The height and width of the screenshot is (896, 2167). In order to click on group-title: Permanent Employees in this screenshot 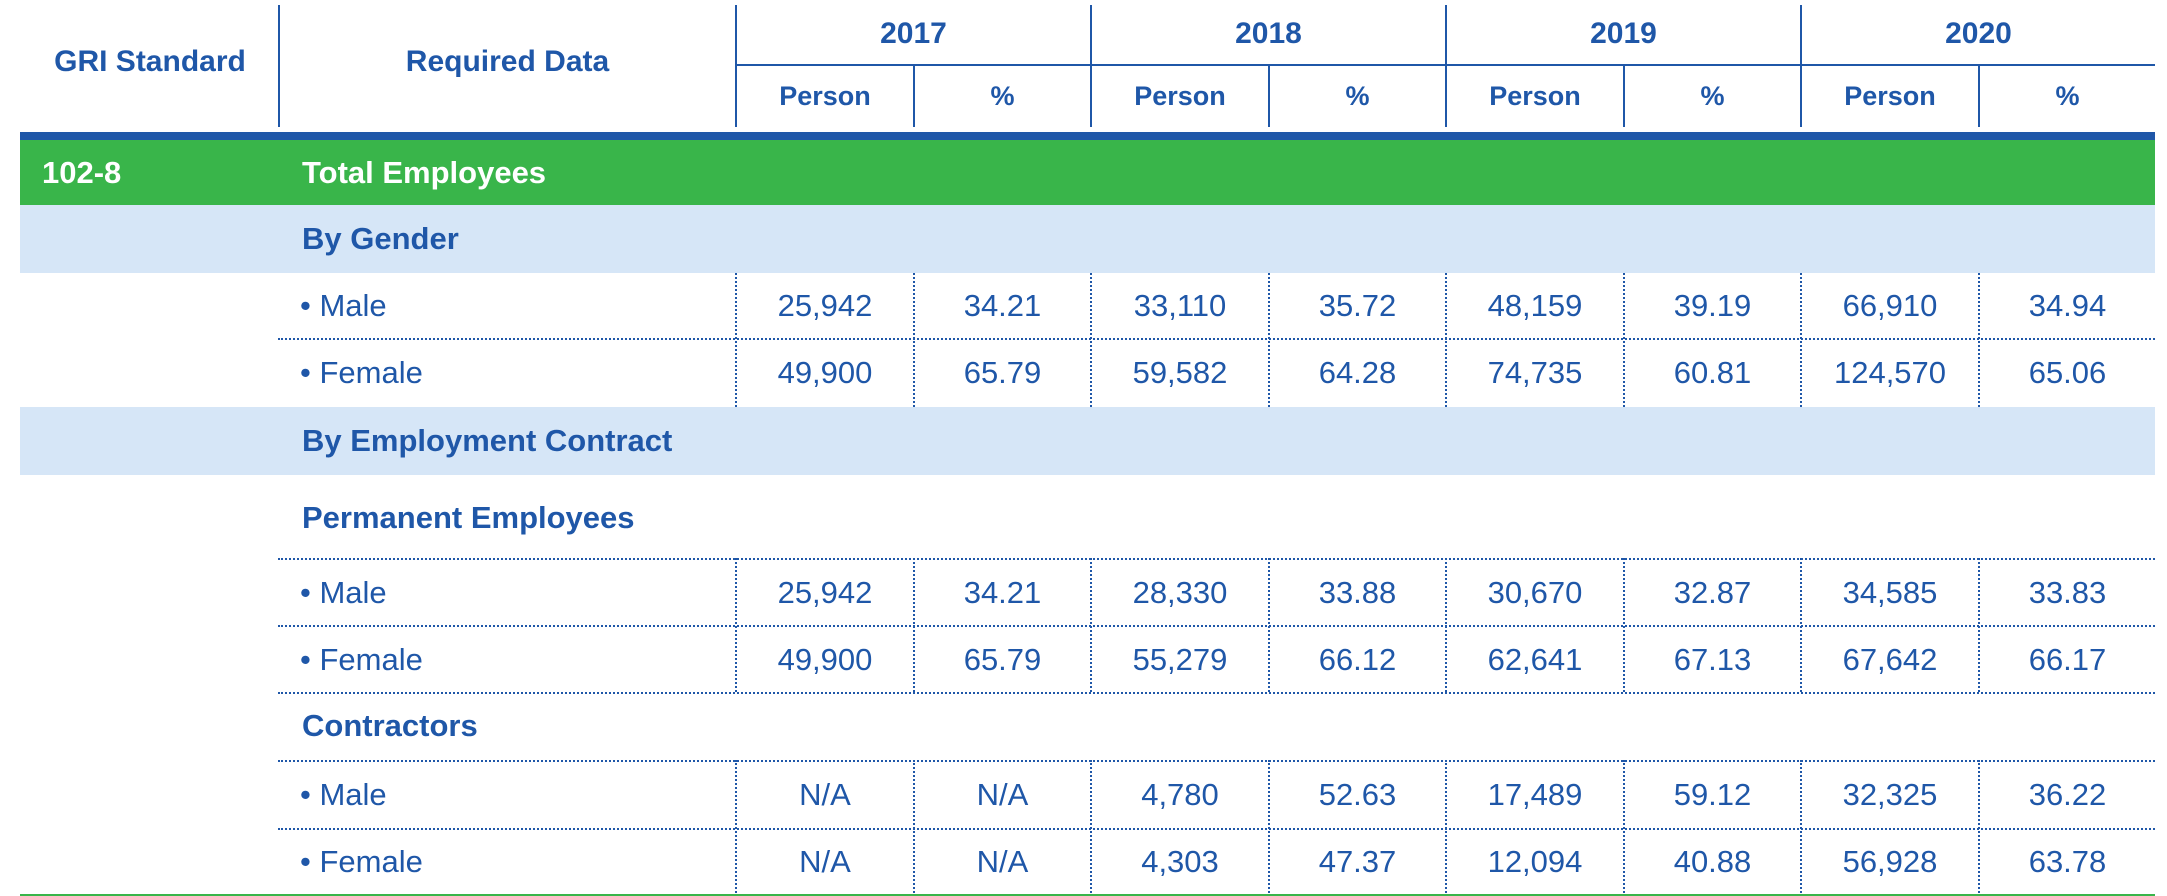, I will do `click(468, 517)`.